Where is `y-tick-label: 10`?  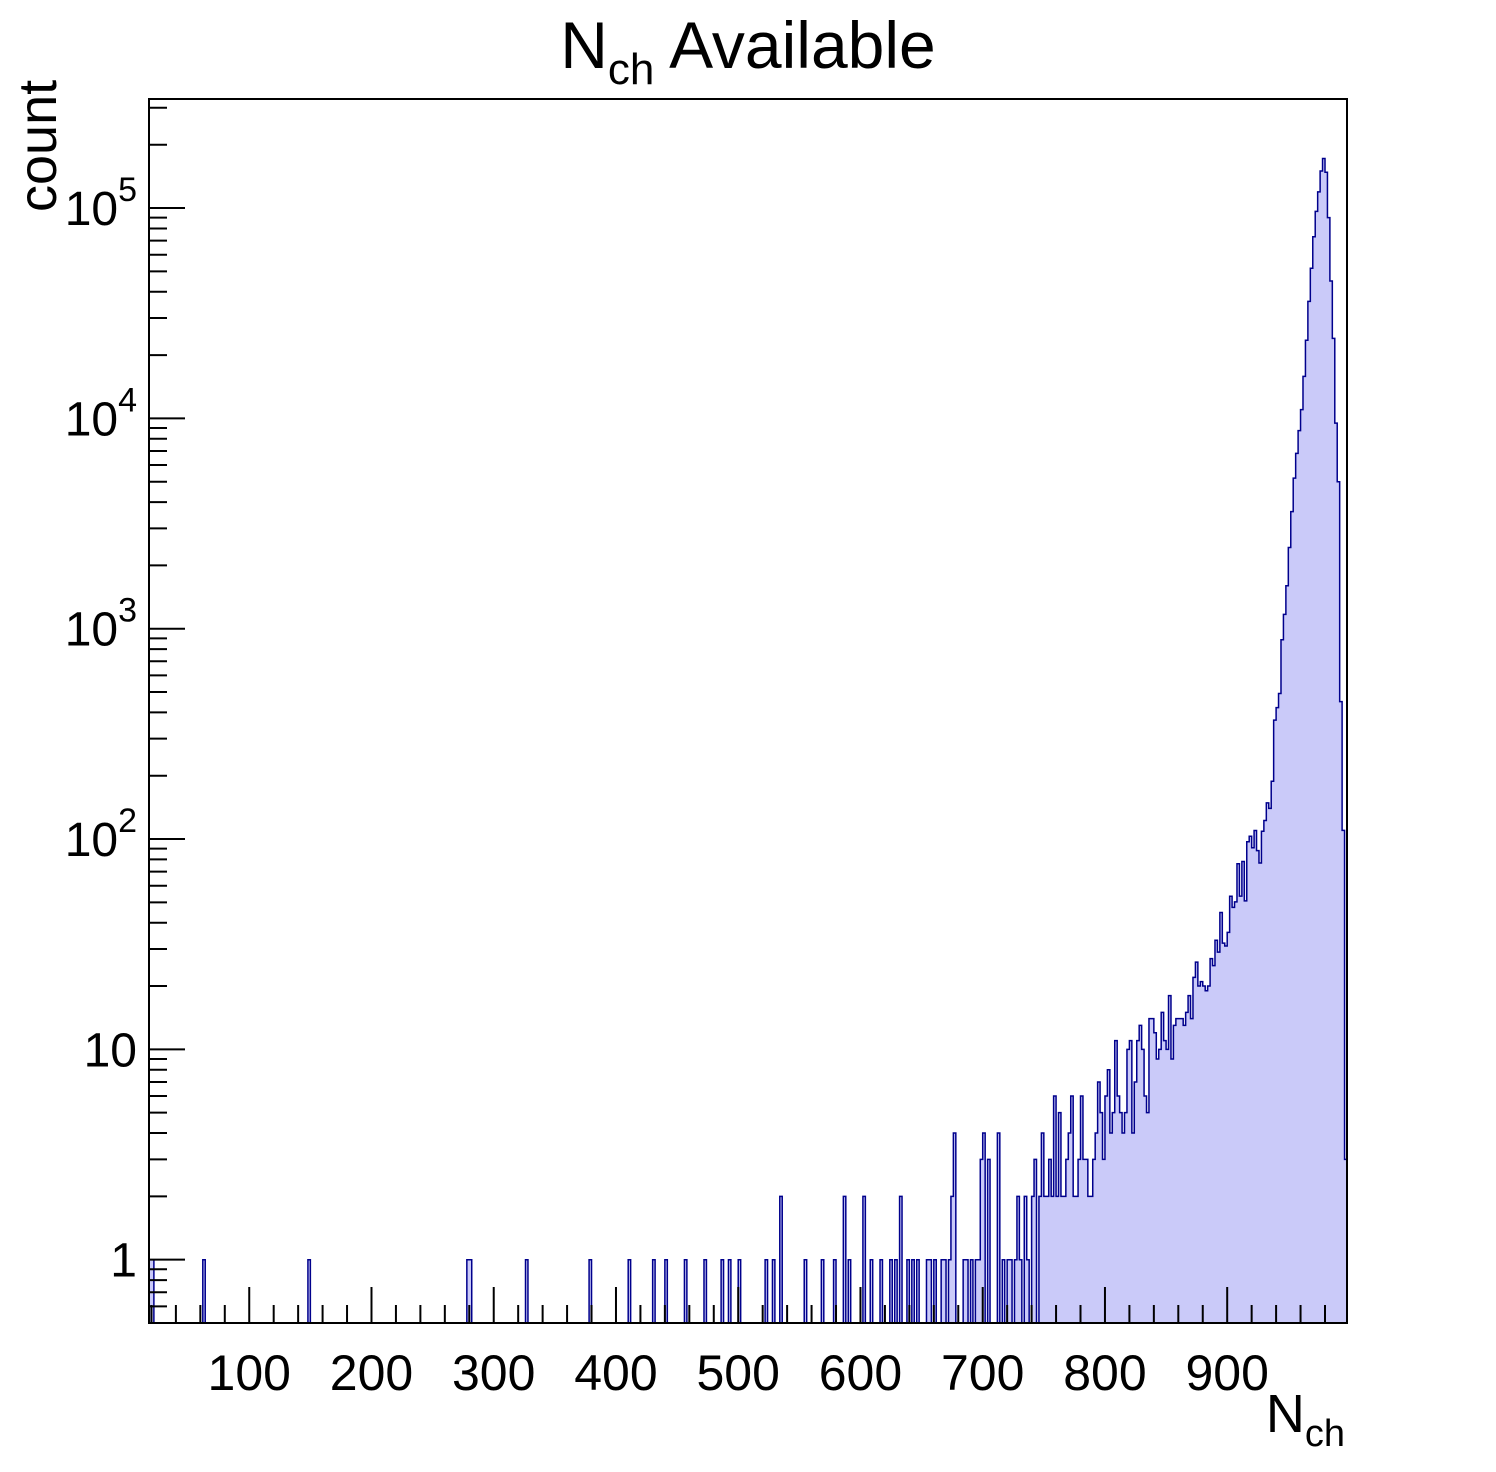 y-tick-label: 10 is located at coordinates (110, 1050).